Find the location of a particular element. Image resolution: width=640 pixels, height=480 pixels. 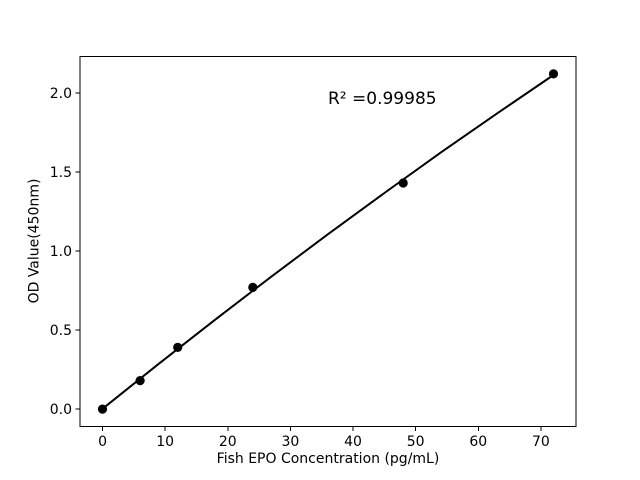

x-tick-label: 30 is located at coordinates (291, 442).